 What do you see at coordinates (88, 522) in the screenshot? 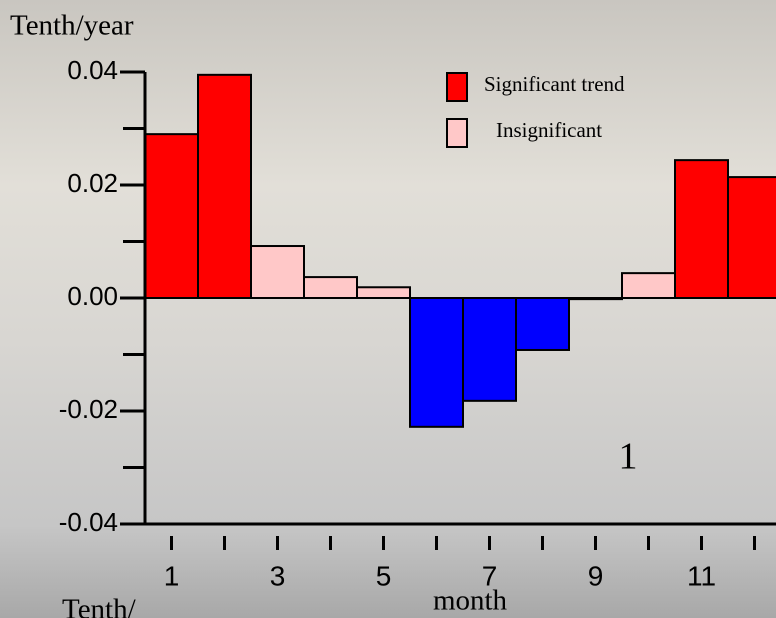
I see `y-tick-label: -0.04` at bounding box center [88, 522].